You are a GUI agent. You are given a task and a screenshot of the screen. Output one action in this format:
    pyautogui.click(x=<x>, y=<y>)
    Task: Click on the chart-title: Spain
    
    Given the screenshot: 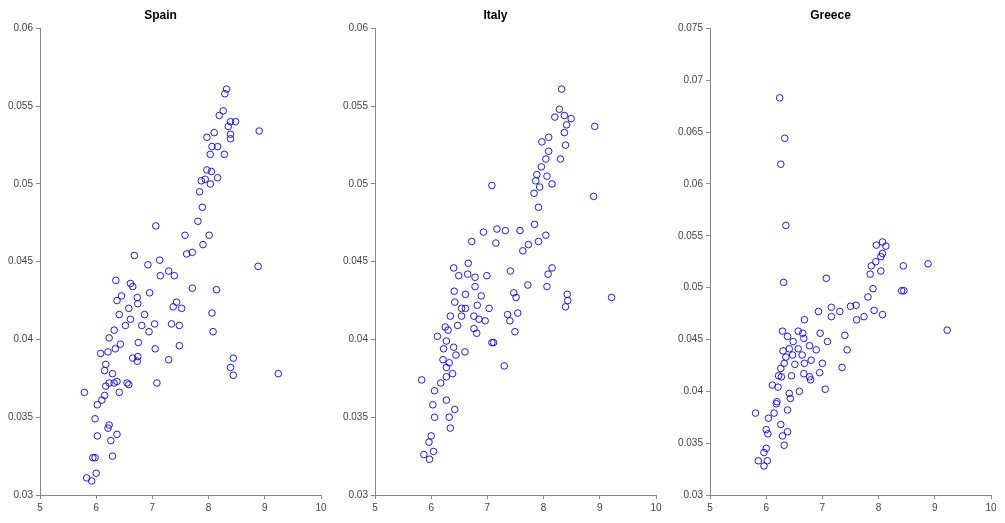 What is the action you would take?
    pyautogui.click(x=160, y=14)
    